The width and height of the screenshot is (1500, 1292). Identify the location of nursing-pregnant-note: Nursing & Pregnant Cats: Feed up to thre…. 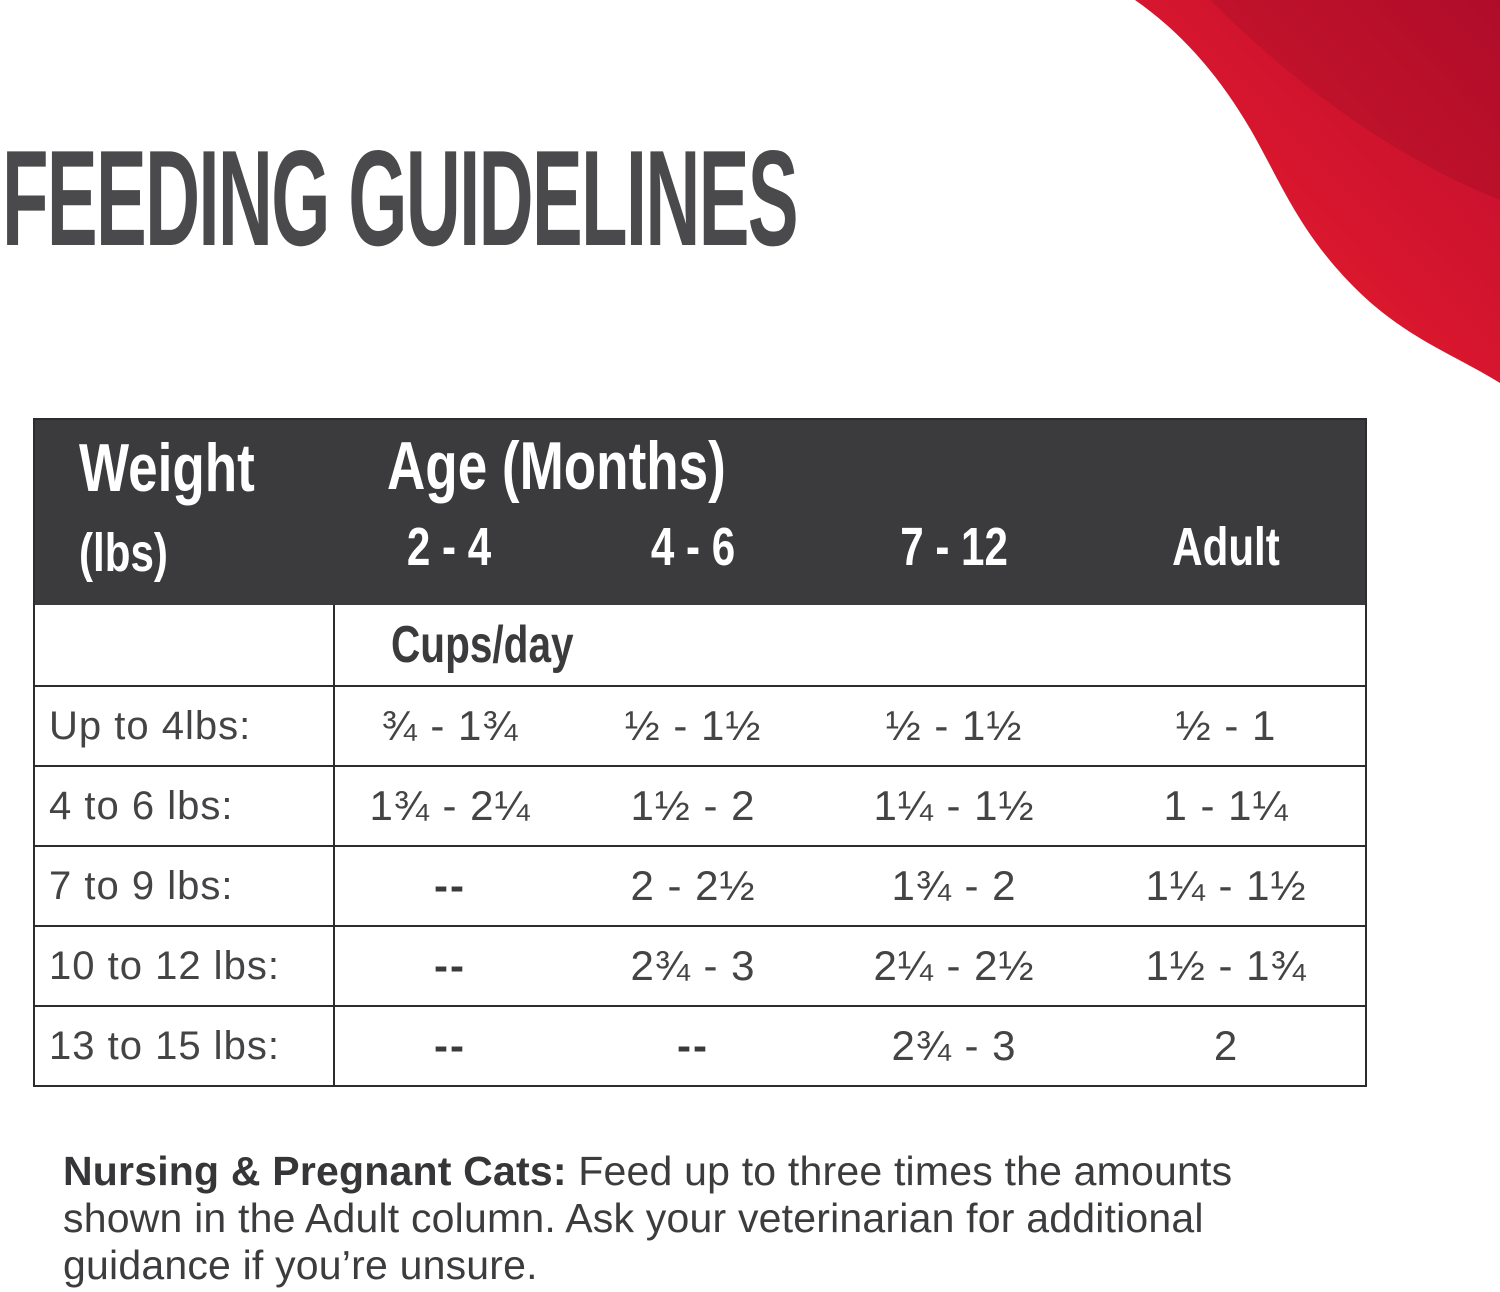
(647, 1218).